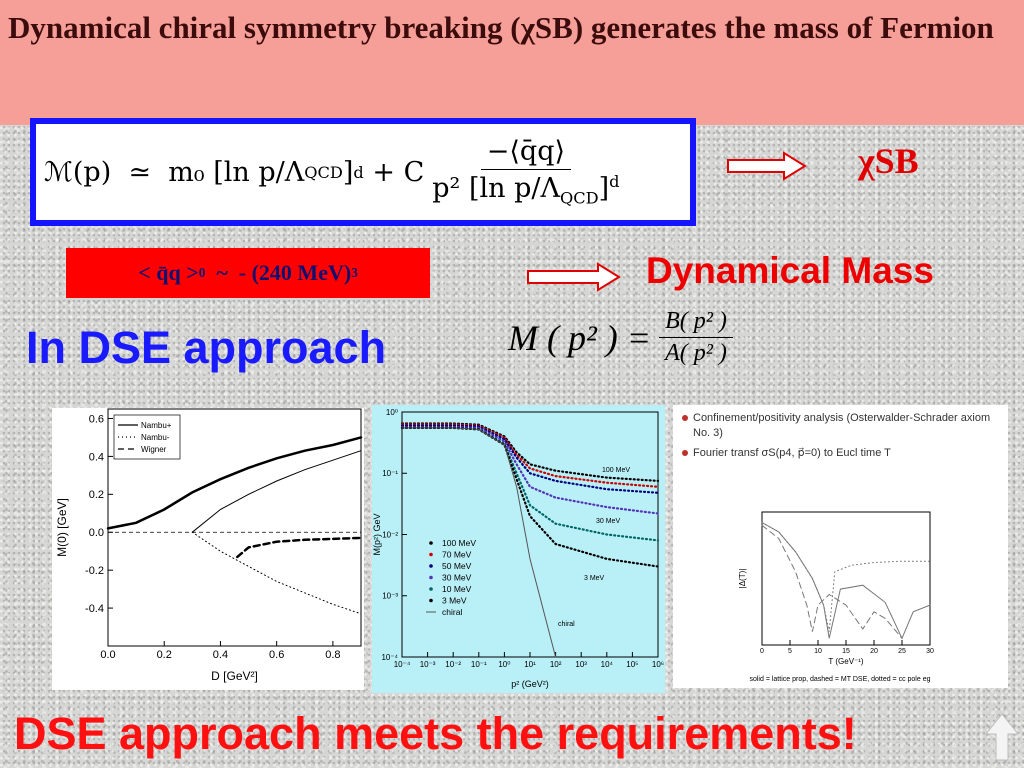 This screenshot has height=768, width=1024. I want to click on legend-box, so click(147, 437).